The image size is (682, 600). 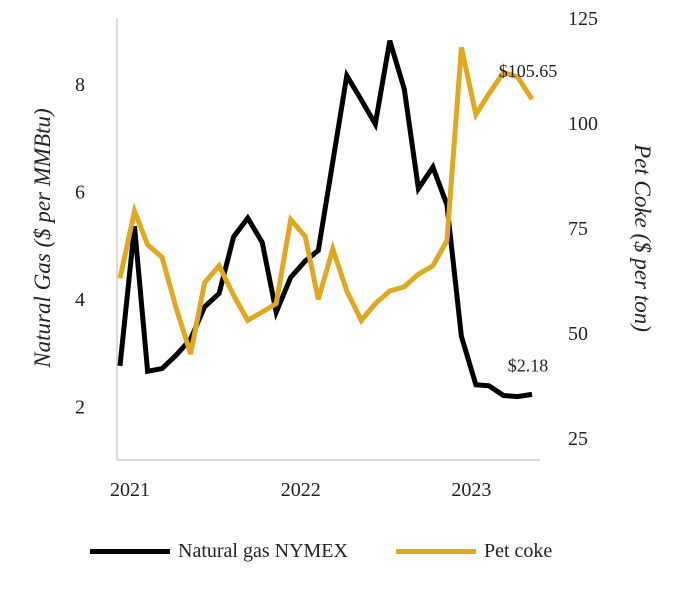 What do you see at coordinates (528, 71) in the screenshot?
I see `data-label: $105.65` at bounding box center [528, 71].